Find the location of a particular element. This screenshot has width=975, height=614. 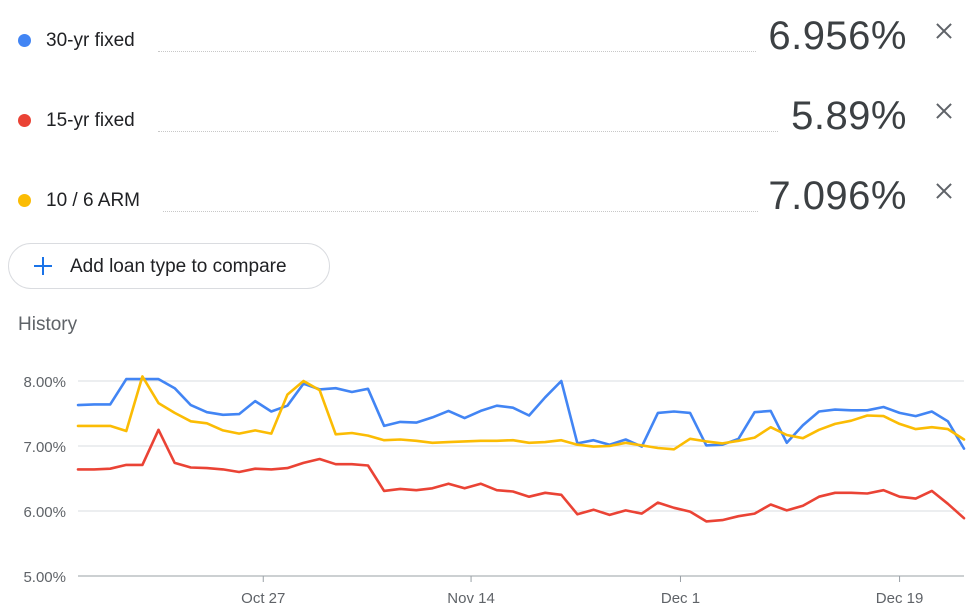

loan-rate-value: 7.096% is located at coordinates (837, 196).